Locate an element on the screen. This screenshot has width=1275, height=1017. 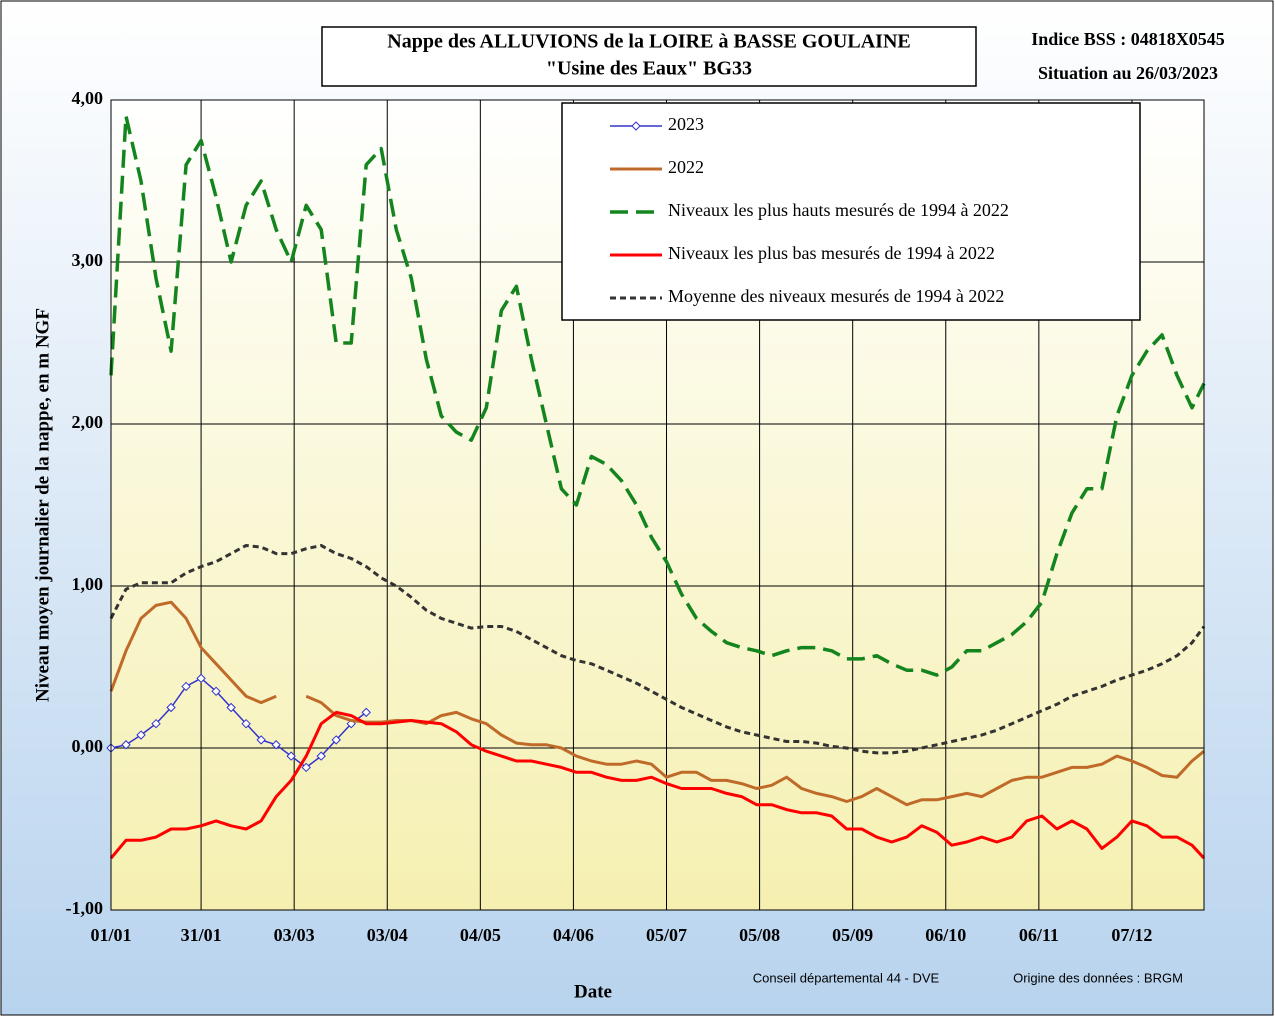
series-line is located at coordinates (657, 785).